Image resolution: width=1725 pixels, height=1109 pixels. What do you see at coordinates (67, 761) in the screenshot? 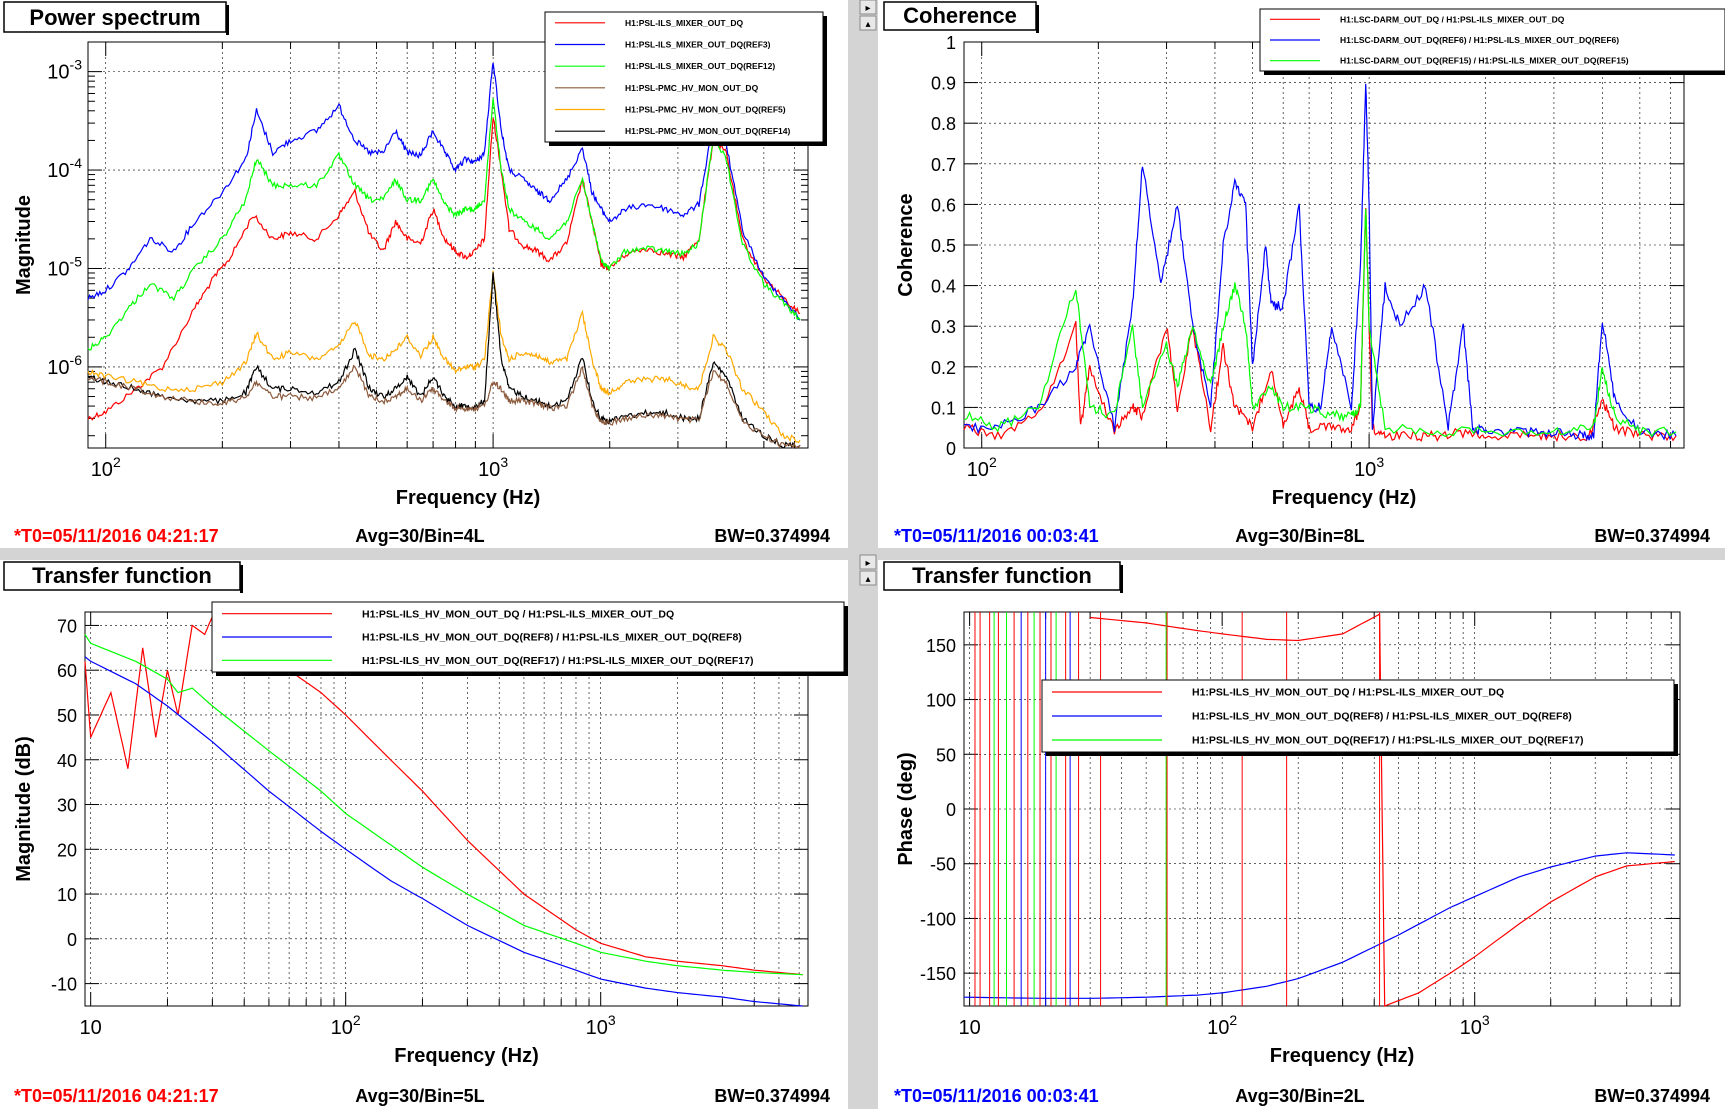
I see `tick-label: 40` at bounding box center [67, 761].